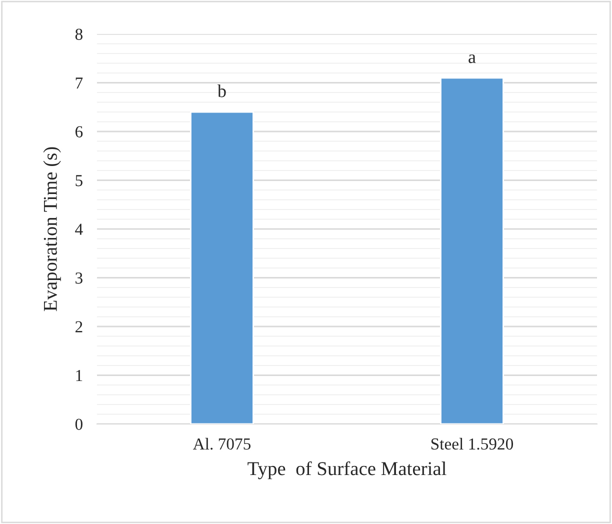  I want to click on y-axis-title: Evaporation Time (s), so click(52, 229).